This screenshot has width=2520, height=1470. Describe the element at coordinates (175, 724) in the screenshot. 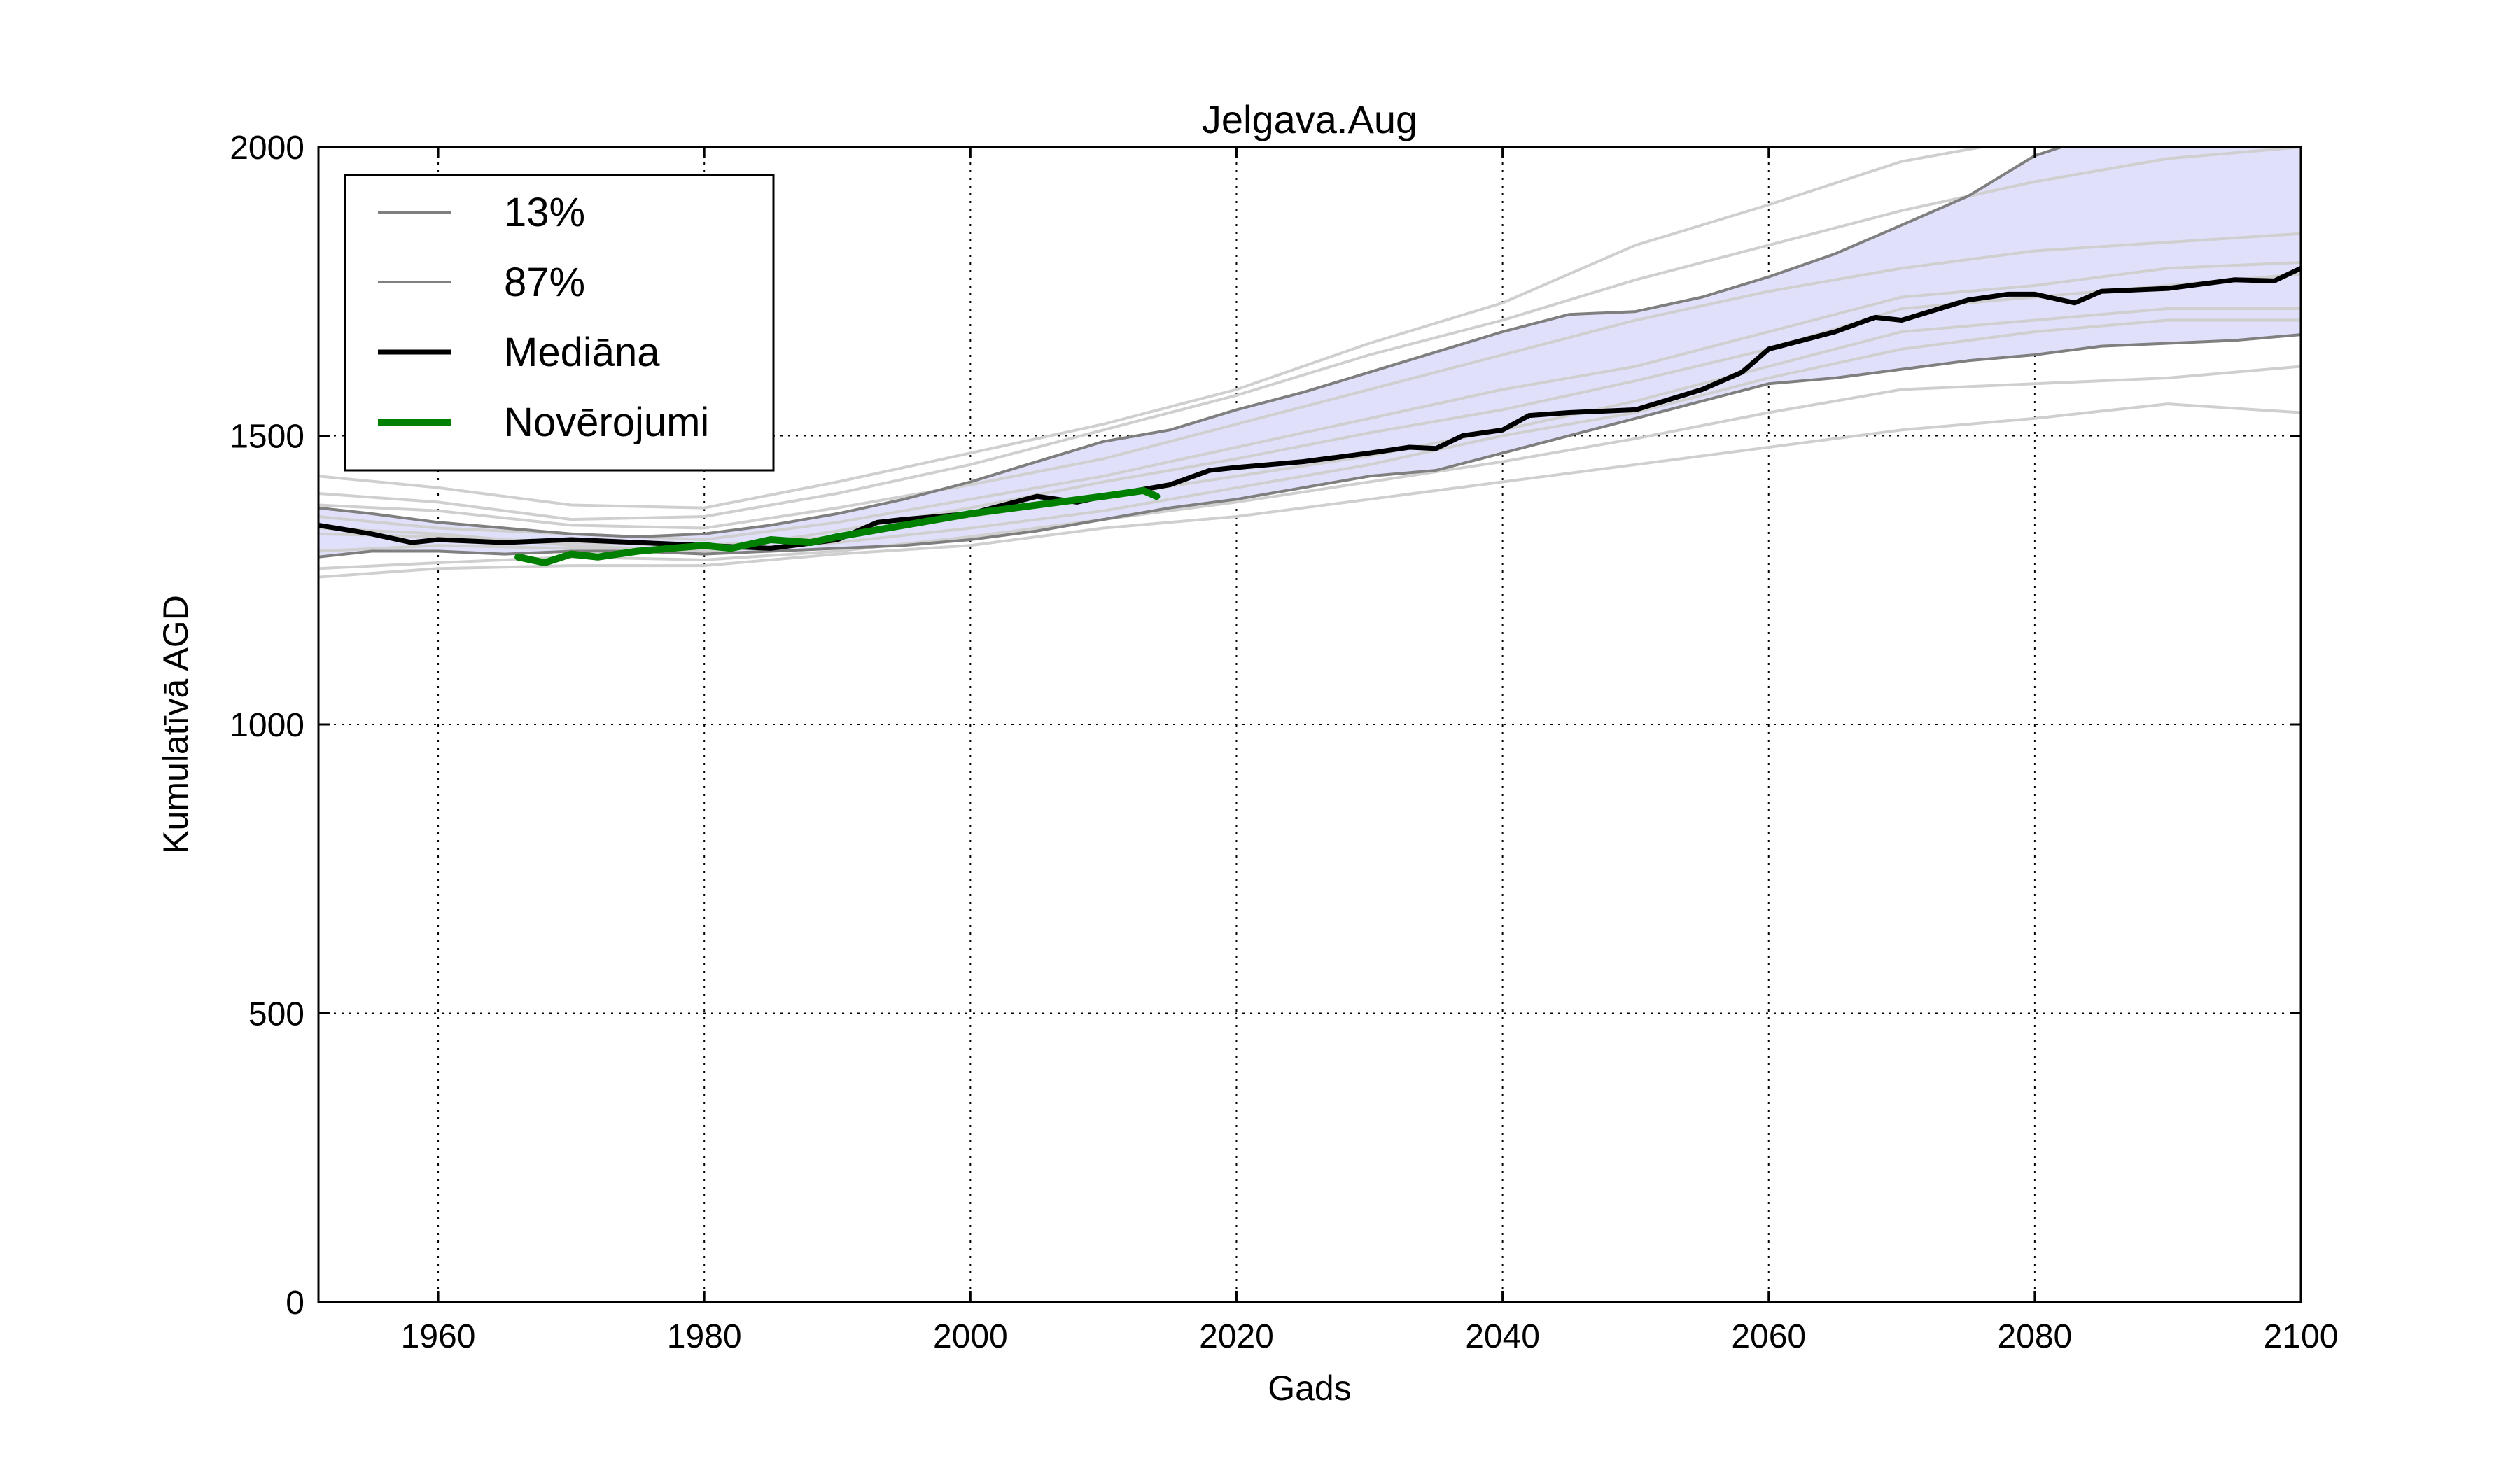

I see `y-axis-label: Kumulatīvā AGD` at that location.